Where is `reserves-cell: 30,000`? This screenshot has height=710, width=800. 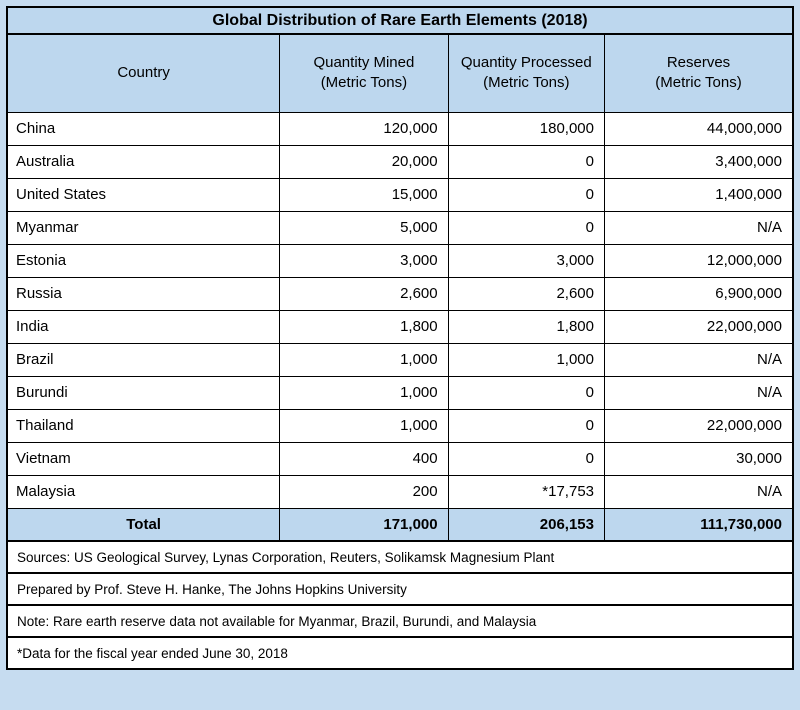 reserves-cell: 30,000 is located at coordinates (699, 458).